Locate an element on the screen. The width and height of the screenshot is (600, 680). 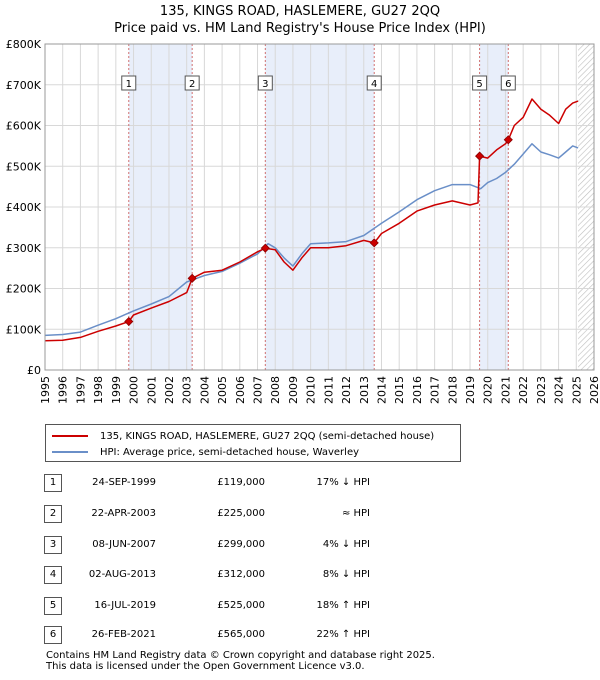
x-tick-label: 2012 is located at coordinates (346, 390).